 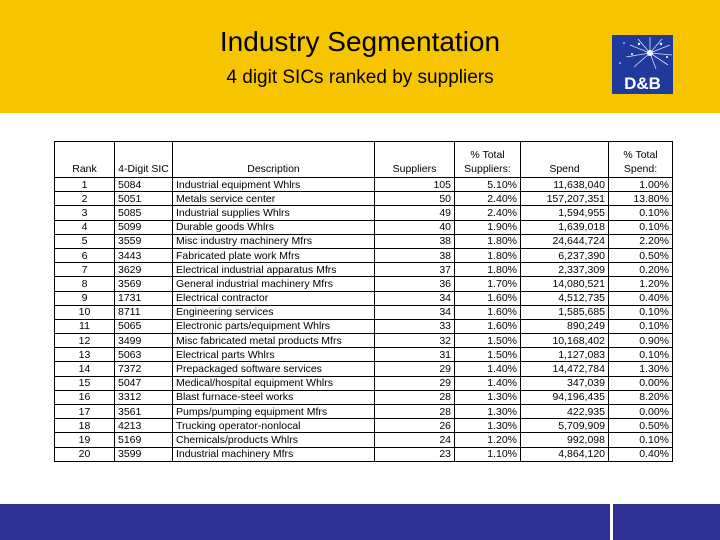 I want to click on cell-description: Electrical parts Whlrs, so click(x=273, y=355).